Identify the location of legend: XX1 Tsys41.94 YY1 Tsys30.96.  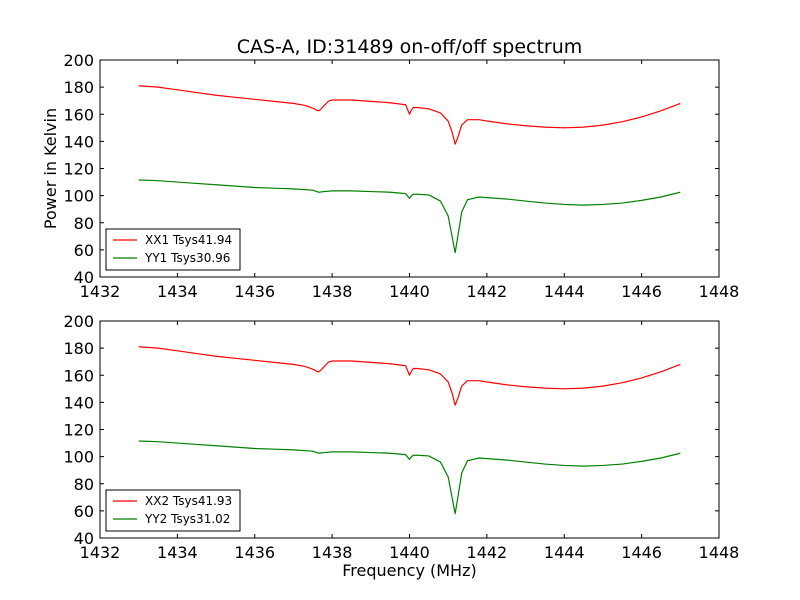
(173, 249).